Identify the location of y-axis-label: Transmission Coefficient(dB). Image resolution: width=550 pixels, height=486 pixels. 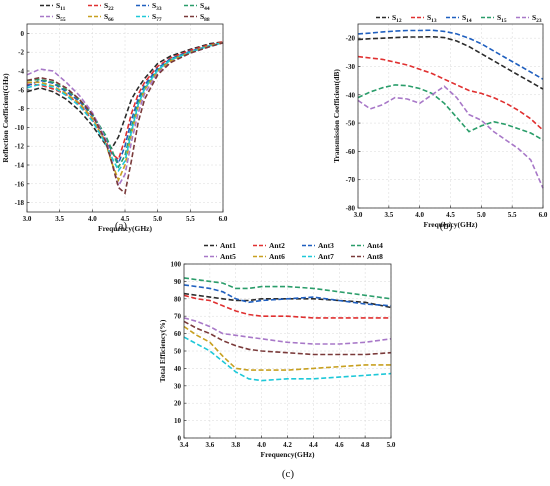
(336, 116).